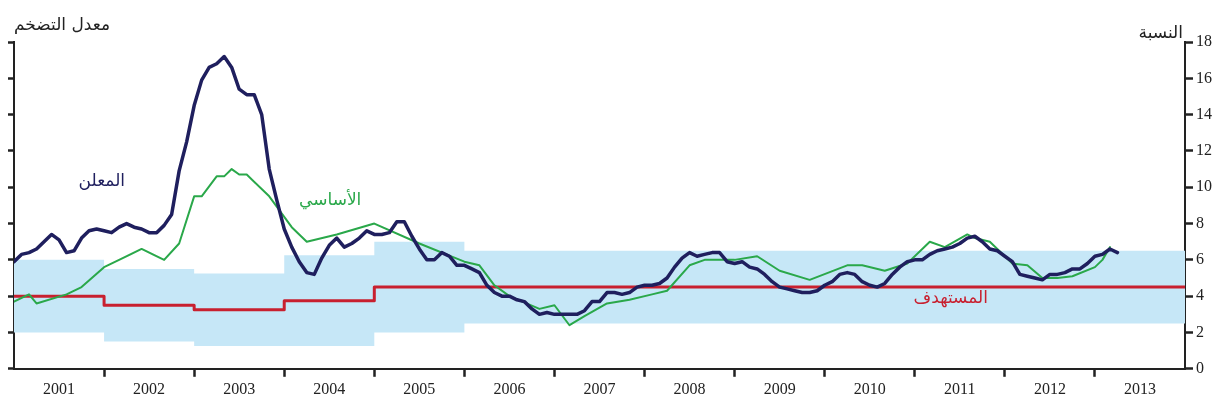 This screenshot has width=1223, height=410. I want to click on series-label: المعلن, so click(102, 179).